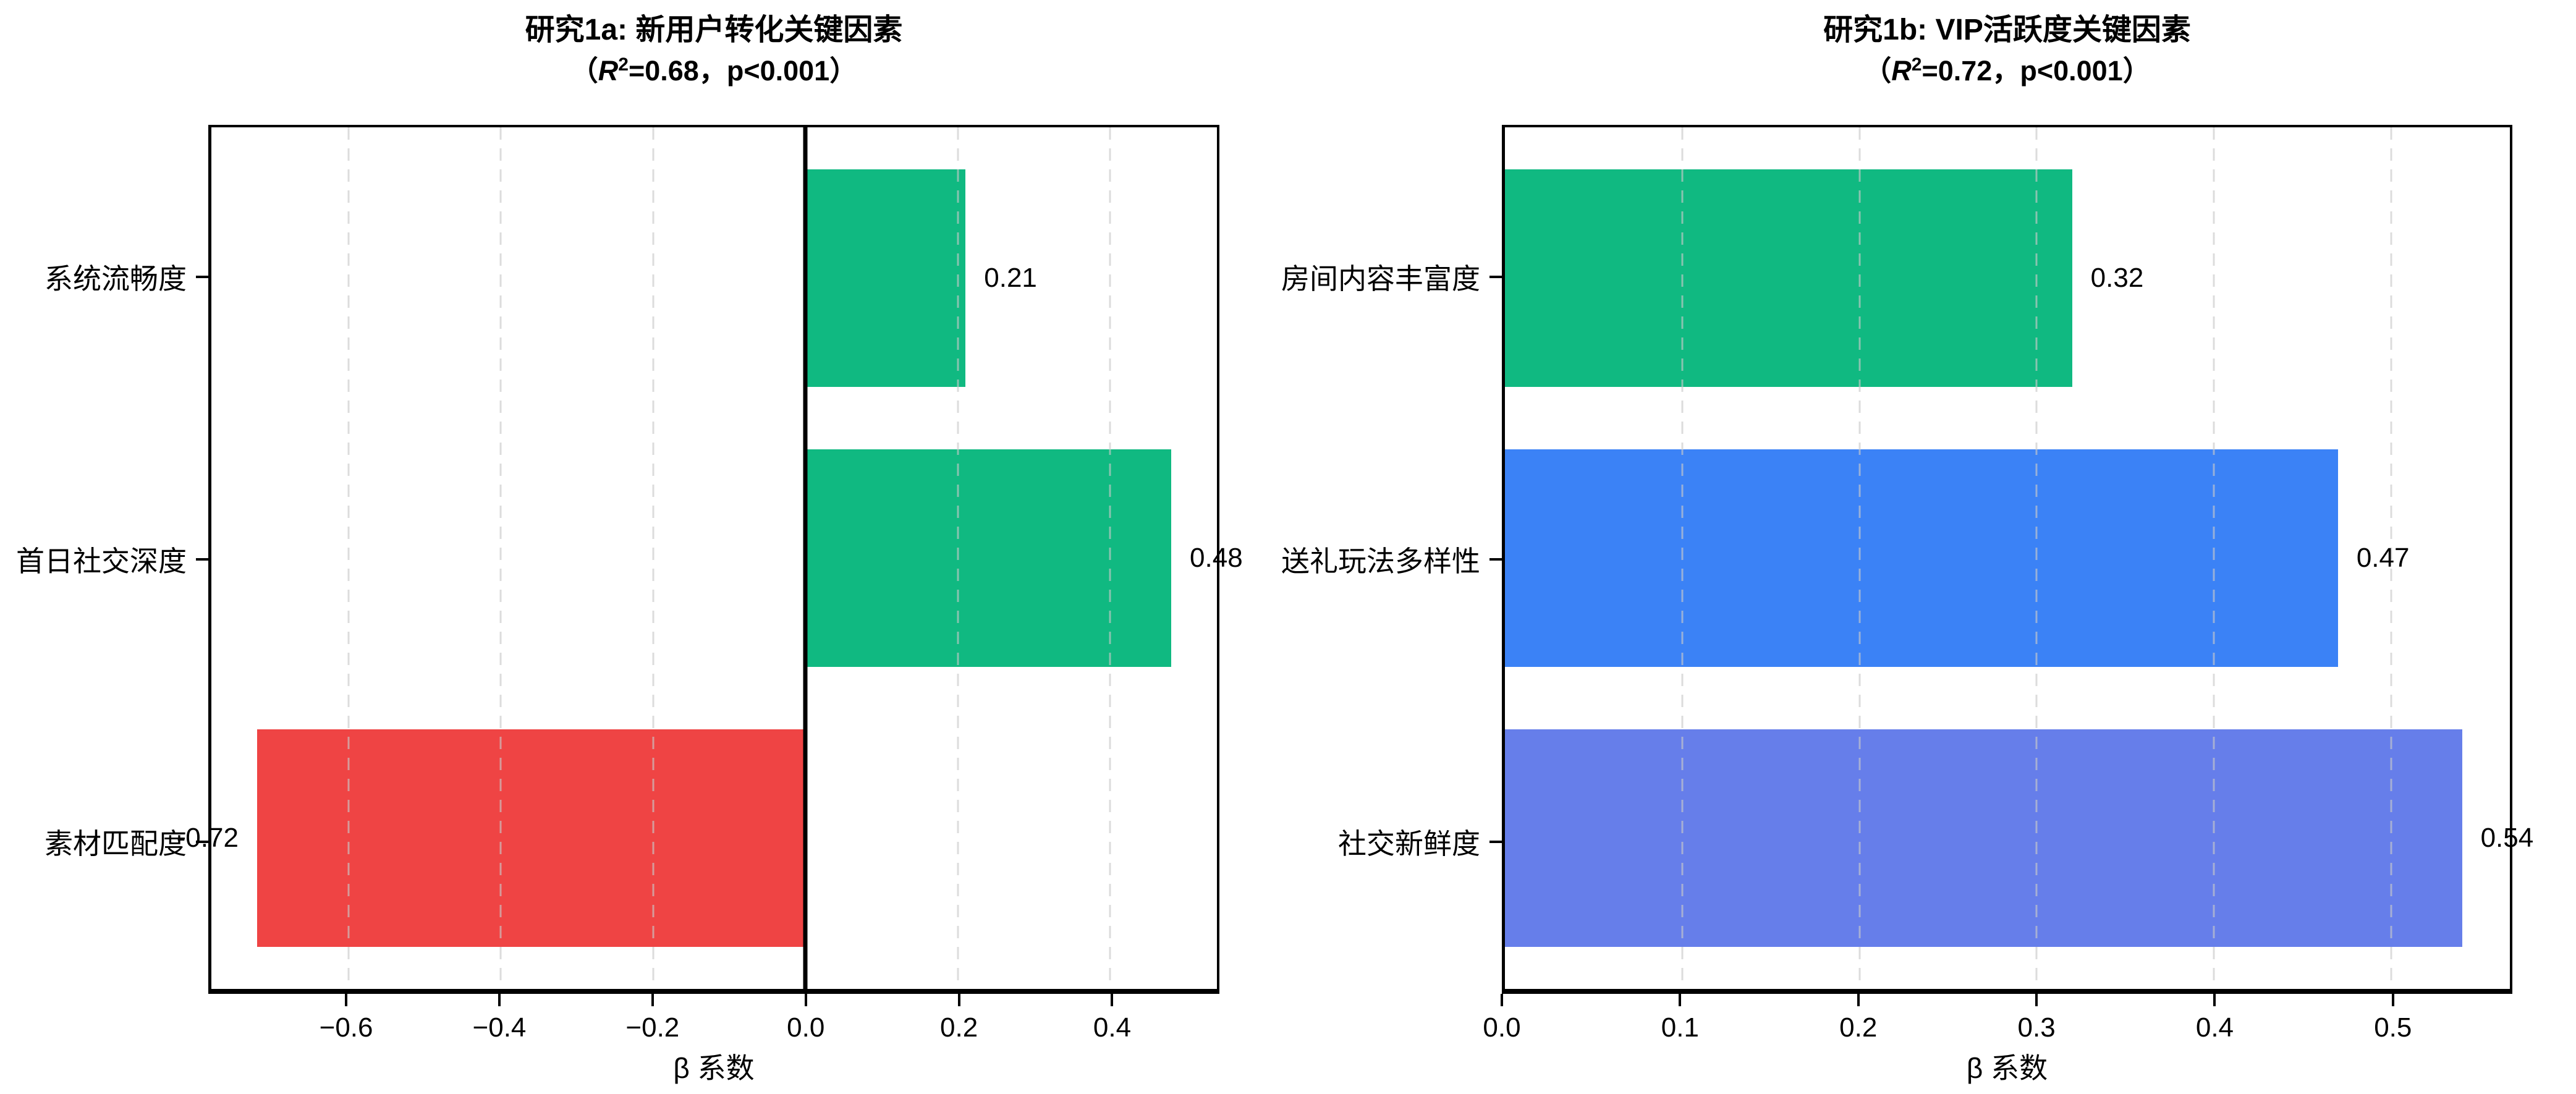  I want to click on bar-value-label: -0.72, so click(207, 838).